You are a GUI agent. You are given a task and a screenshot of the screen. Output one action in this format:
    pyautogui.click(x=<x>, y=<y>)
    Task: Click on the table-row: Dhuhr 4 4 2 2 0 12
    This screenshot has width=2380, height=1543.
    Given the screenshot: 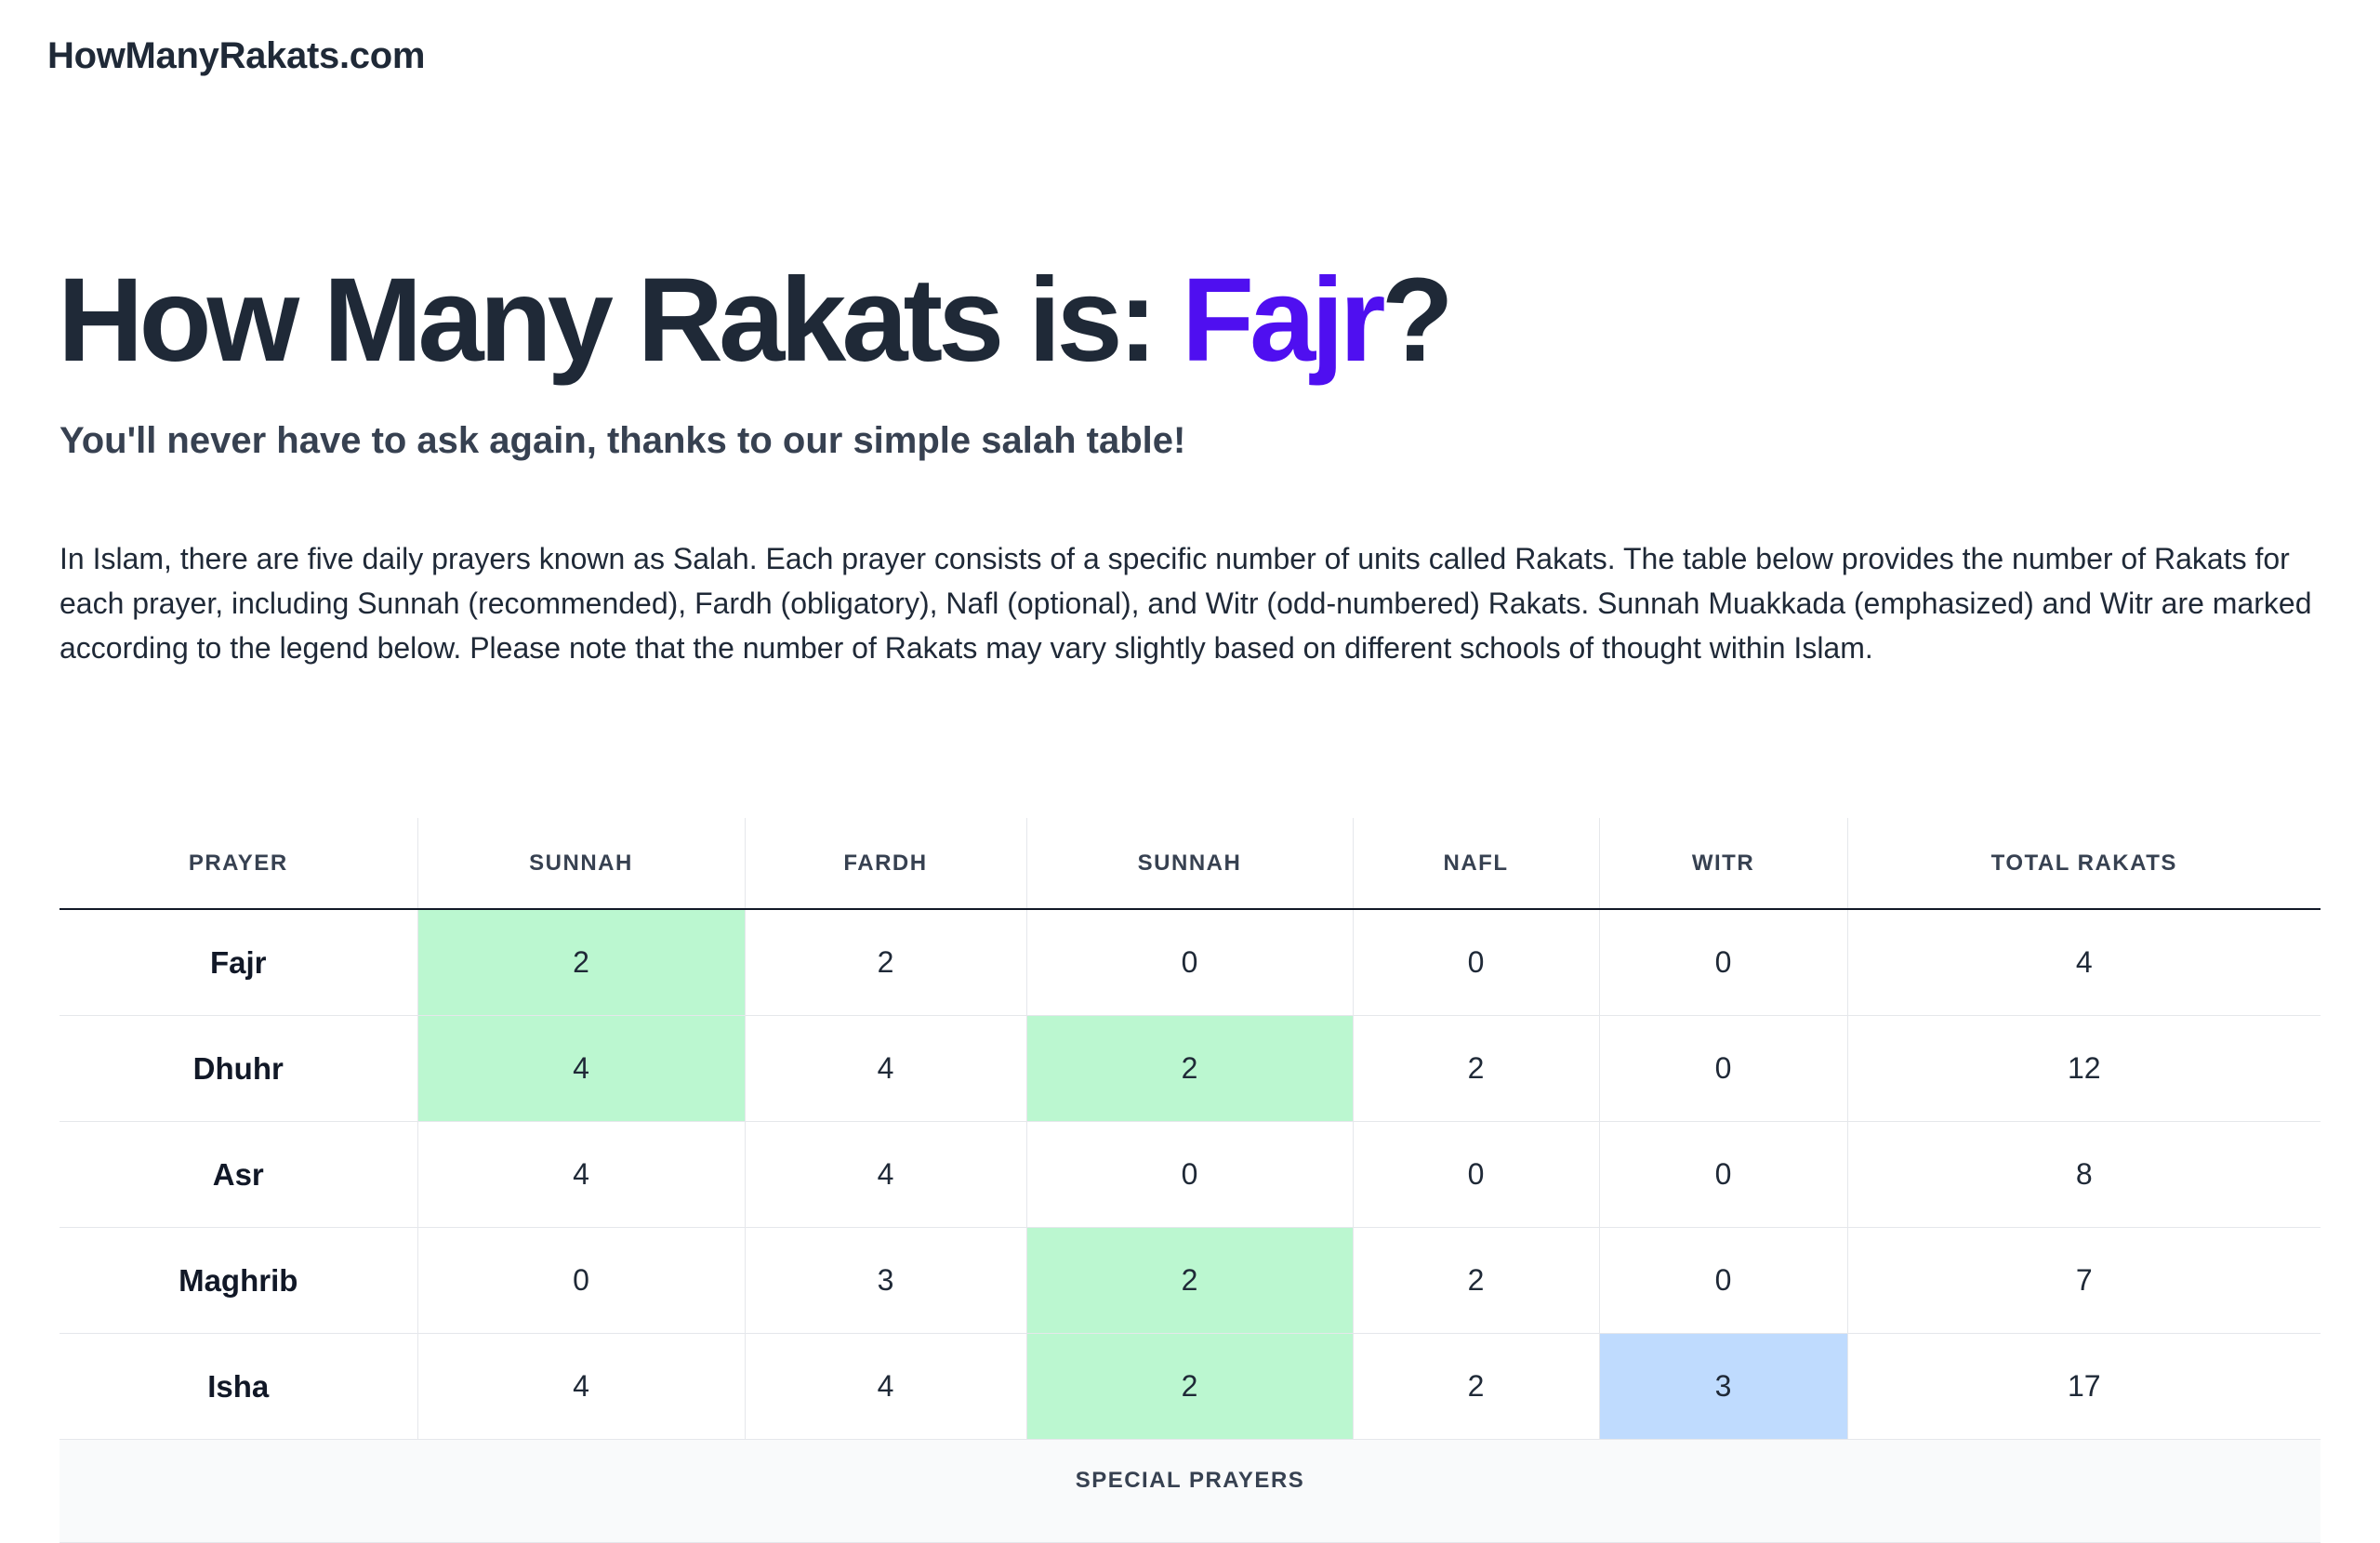 What is the action you would take?
    pyautogui.click(x=1190, y=1068)
    